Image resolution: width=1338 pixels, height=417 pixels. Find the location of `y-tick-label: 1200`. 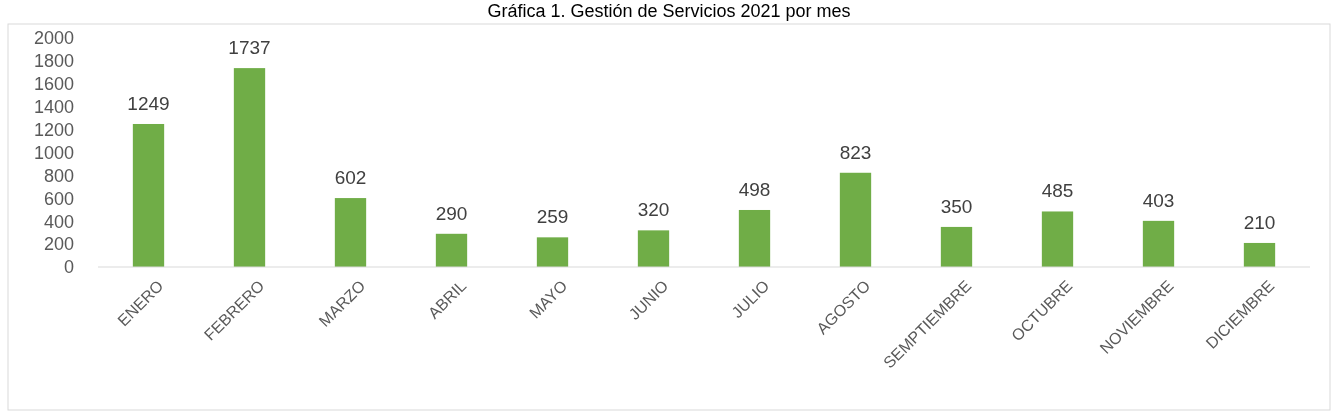

y-tick-label: 1200 is located at coordinates (53, 129).